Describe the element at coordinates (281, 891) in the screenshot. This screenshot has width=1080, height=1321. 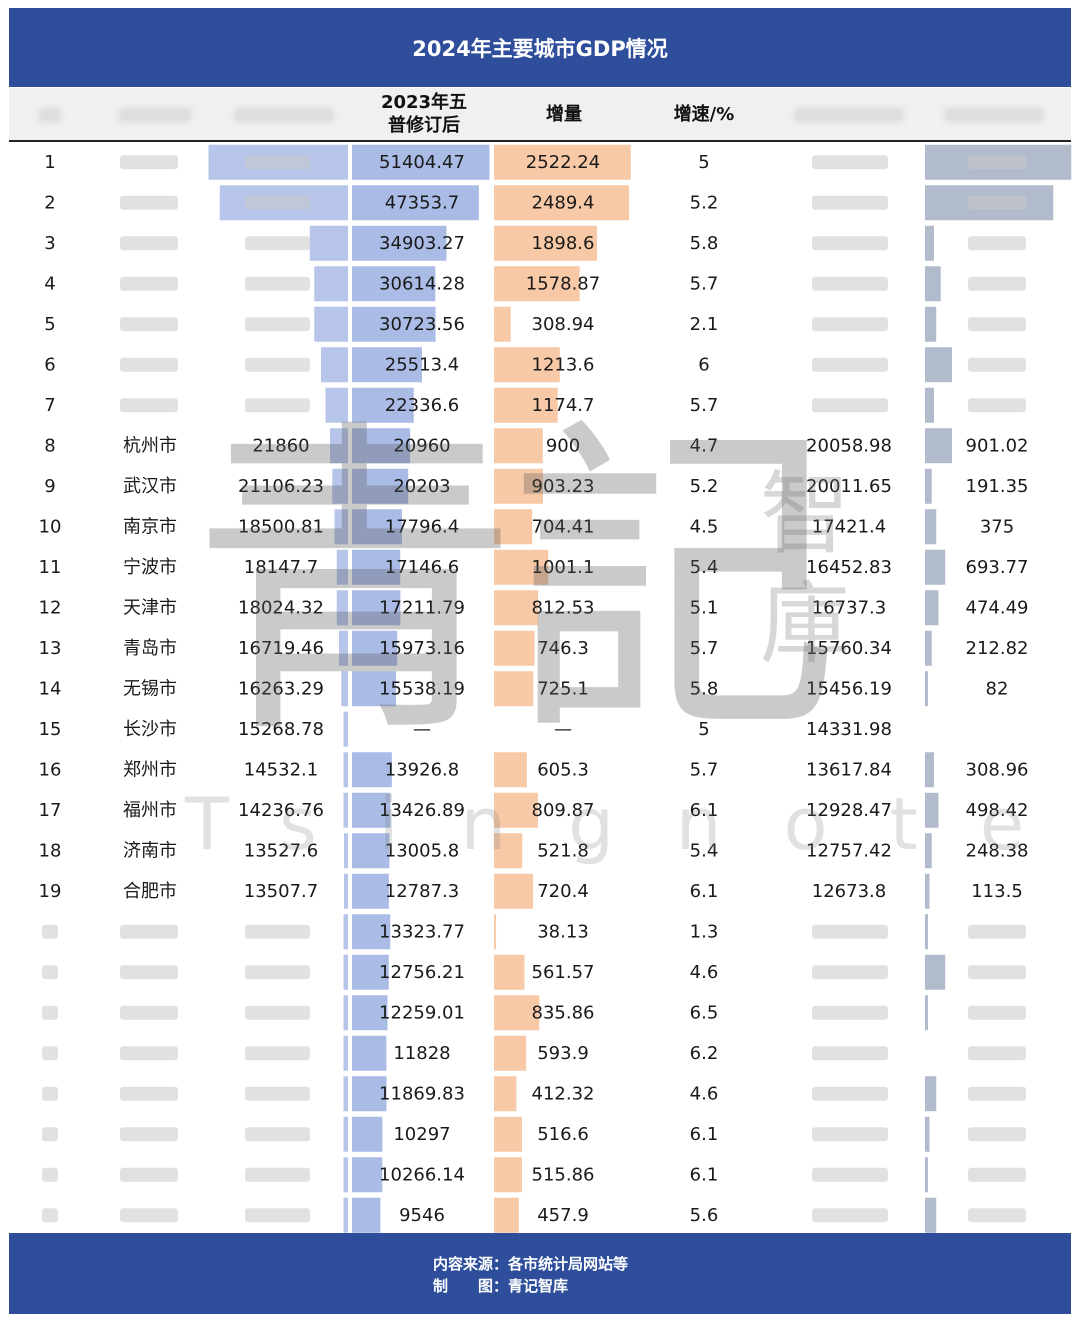
I see `cell-gdp2024: 13507.7` at that location.